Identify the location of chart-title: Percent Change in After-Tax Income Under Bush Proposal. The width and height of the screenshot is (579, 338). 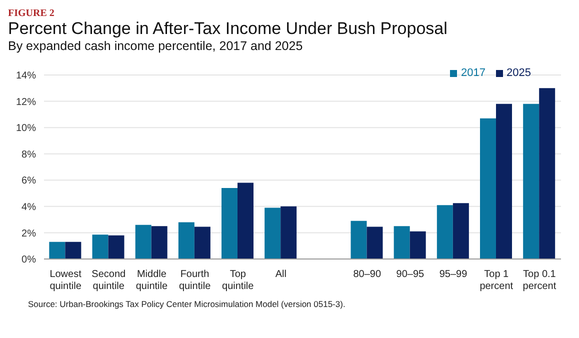
(228, 29).